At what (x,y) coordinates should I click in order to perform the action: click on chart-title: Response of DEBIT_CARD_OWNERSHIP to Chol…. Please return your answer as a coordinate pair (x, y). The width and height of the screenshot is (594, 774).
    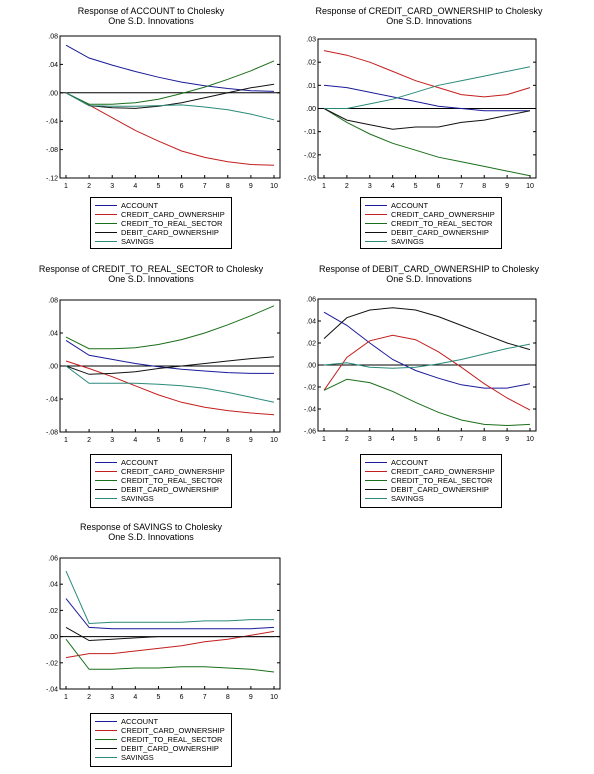
    Looking at the image, I should click on (429, 275).